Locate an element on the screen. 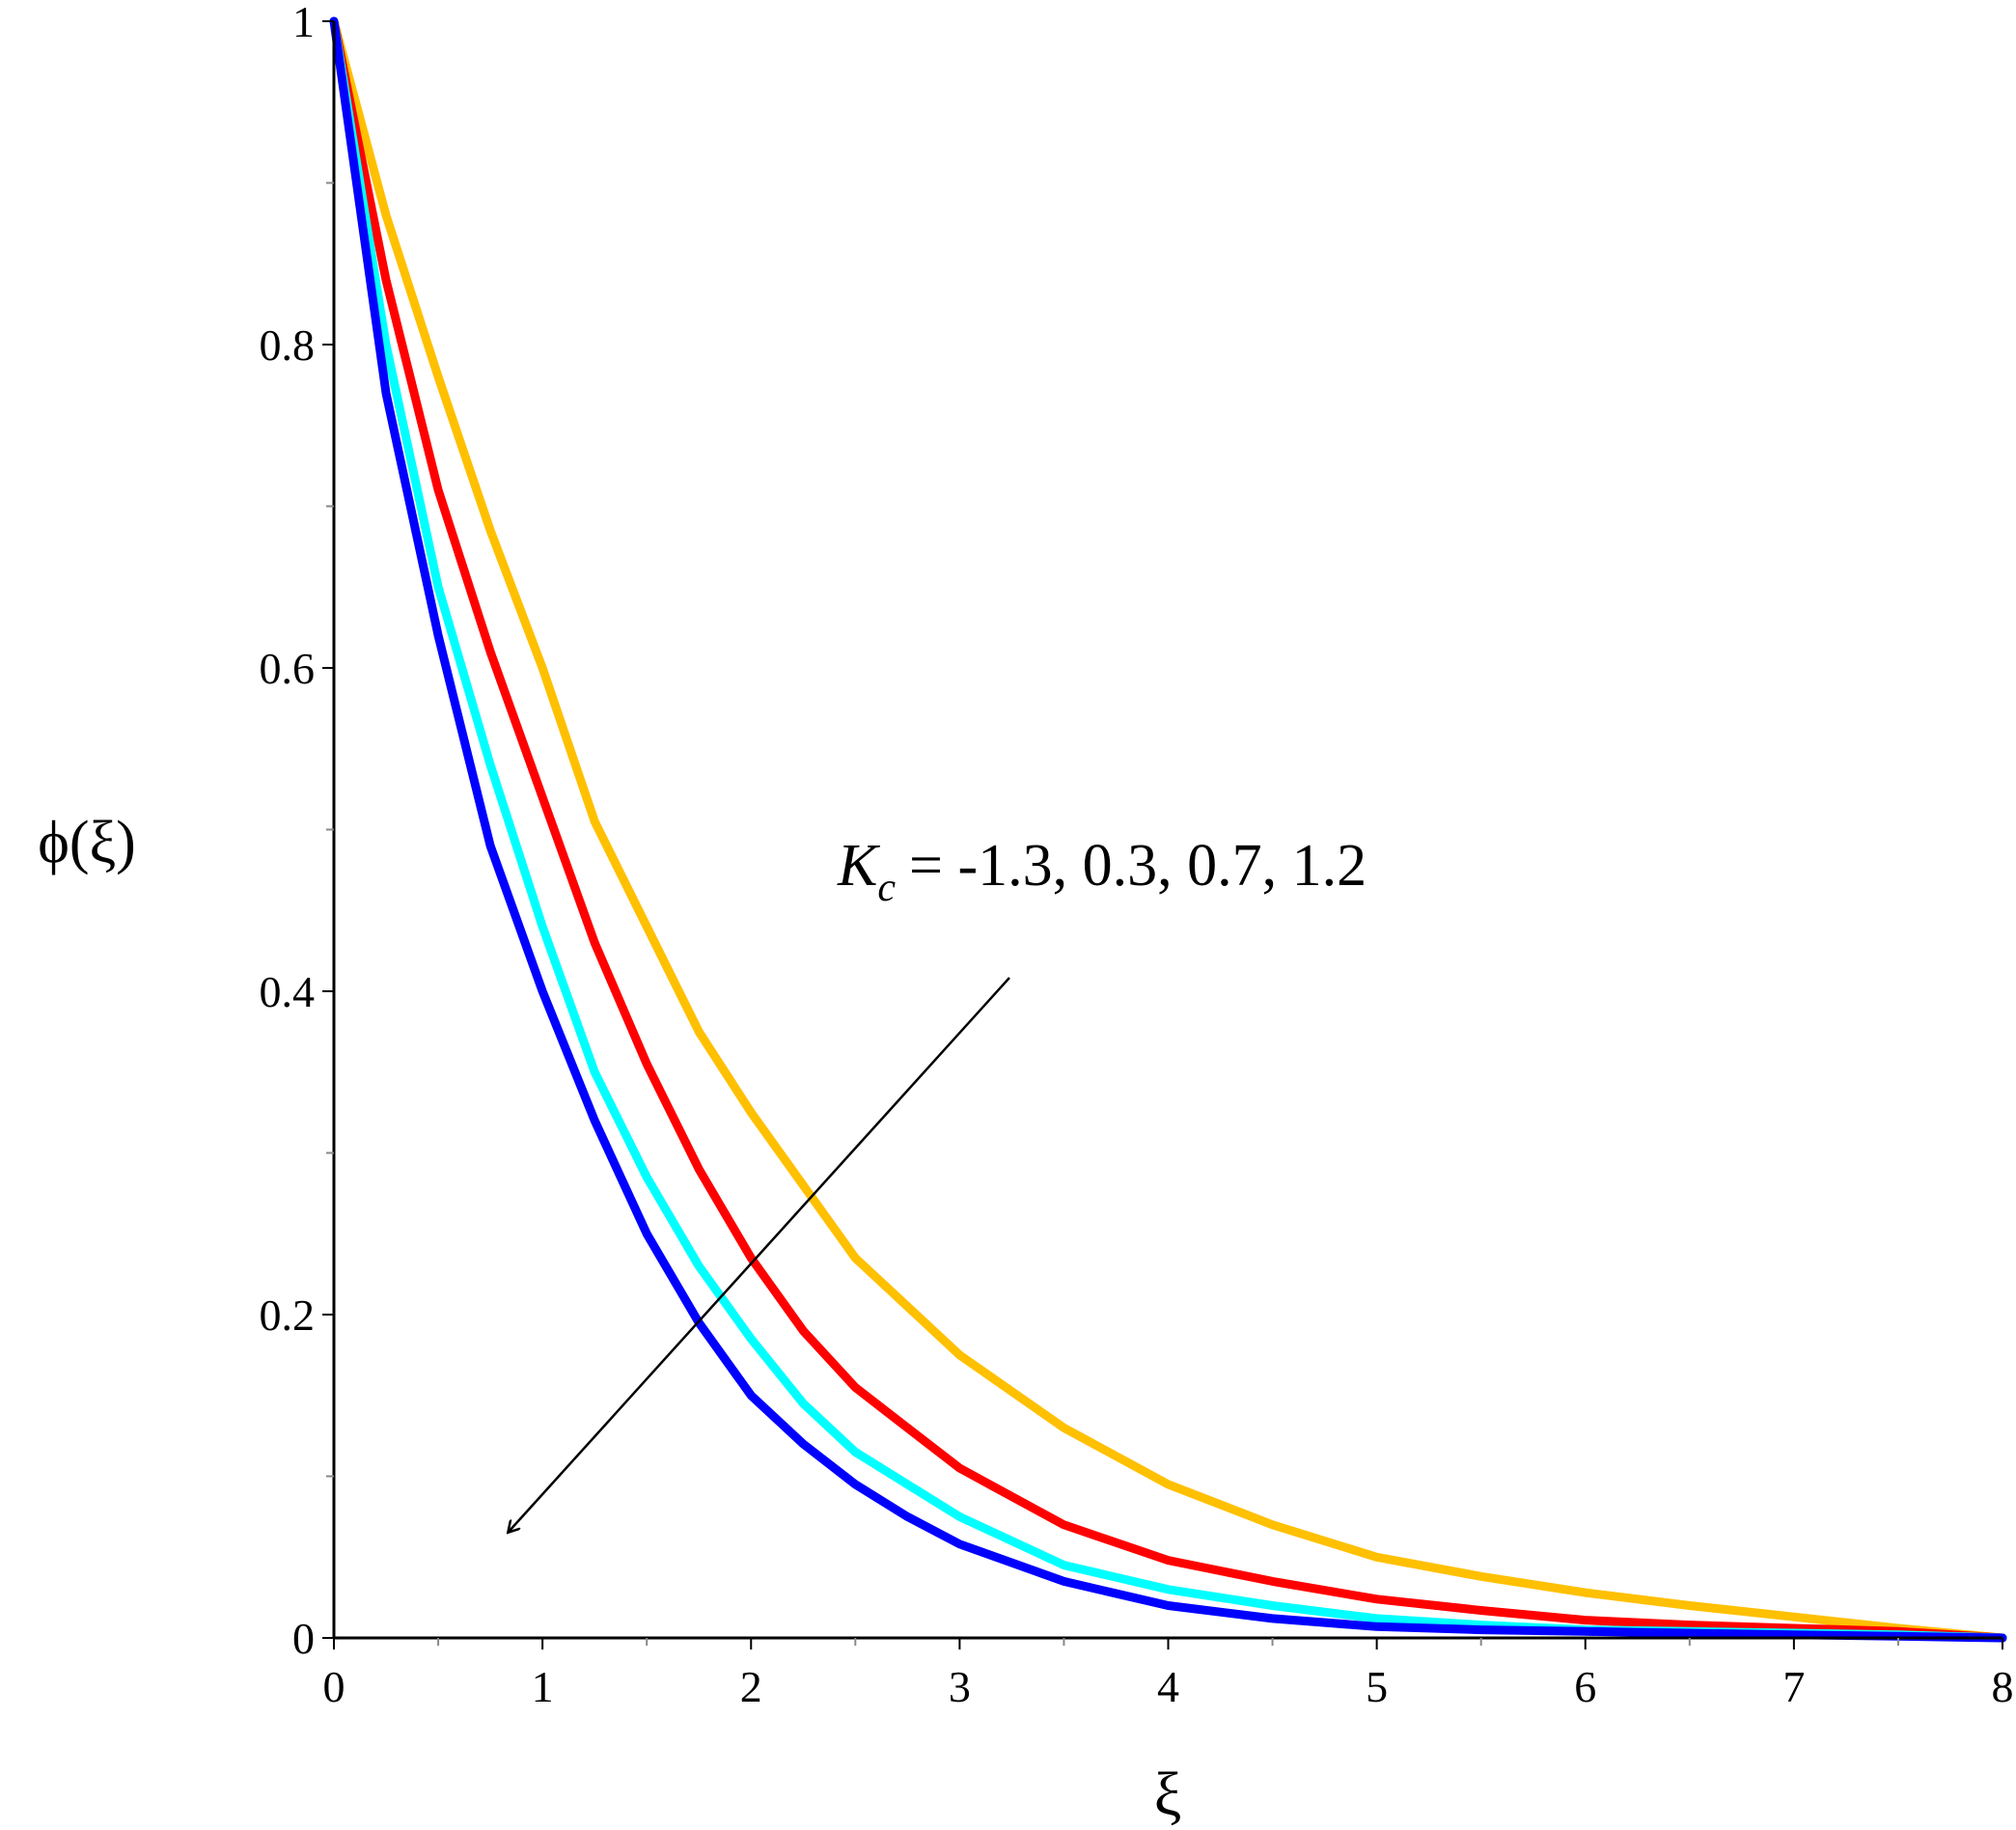  y-axis-title: ϕ(ξ) is located at coordinates (87, 842).